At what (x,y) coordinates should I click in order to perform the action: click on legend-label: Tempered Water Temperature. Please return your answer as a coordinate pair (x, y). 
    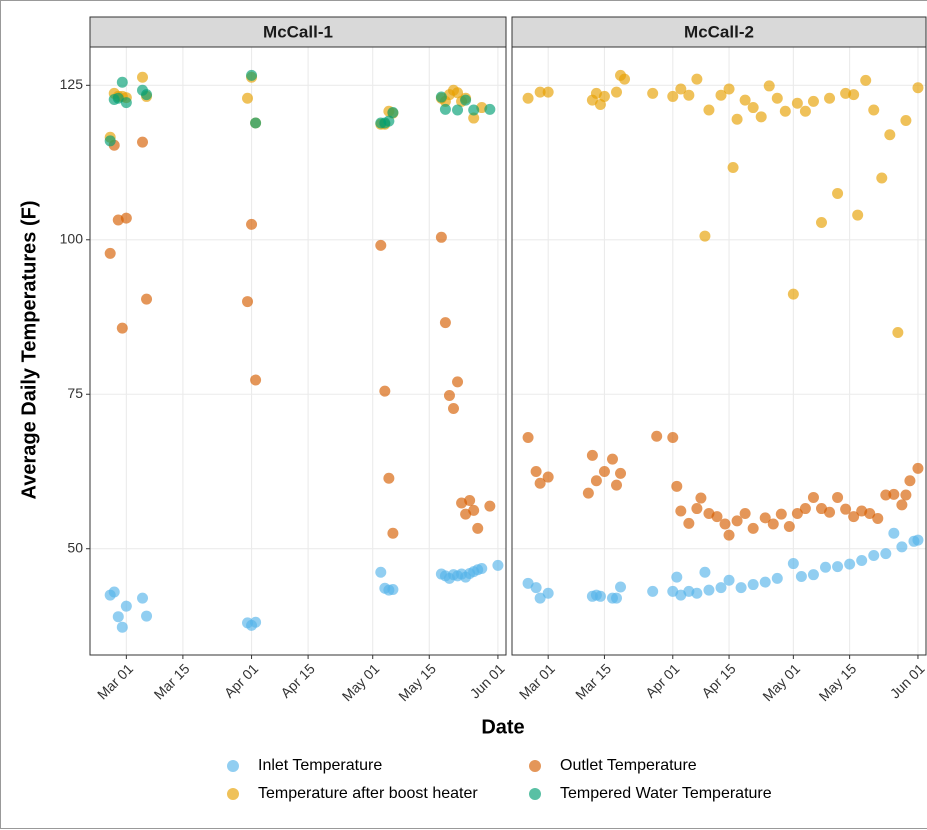
    Looking at the image, I should click on (666, 793).